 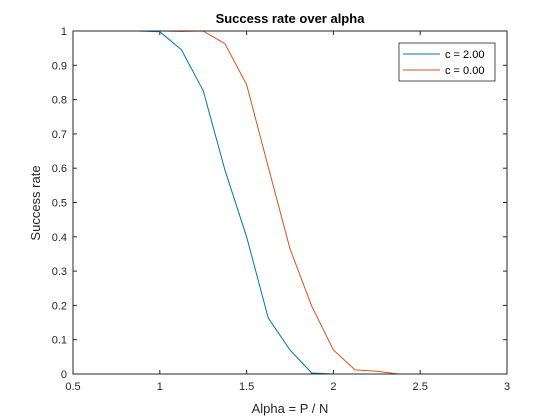 What do you see at coordinates (59, 66) in the screenshot?
I see `y-tick-label: 0.9` at bounding box center [59, 66].